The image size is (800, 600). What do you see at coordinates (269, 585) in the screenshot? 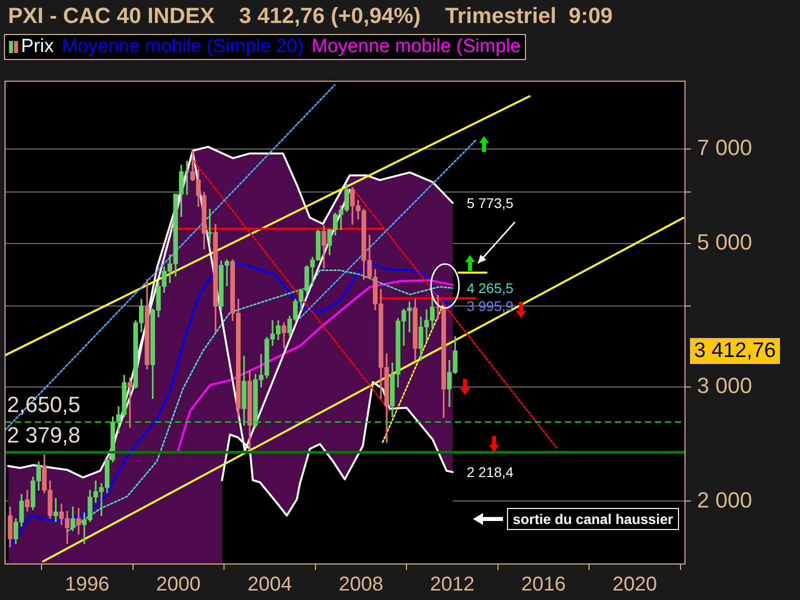
I see `x-tick-label: 2004` at bounding box center [269, 585].